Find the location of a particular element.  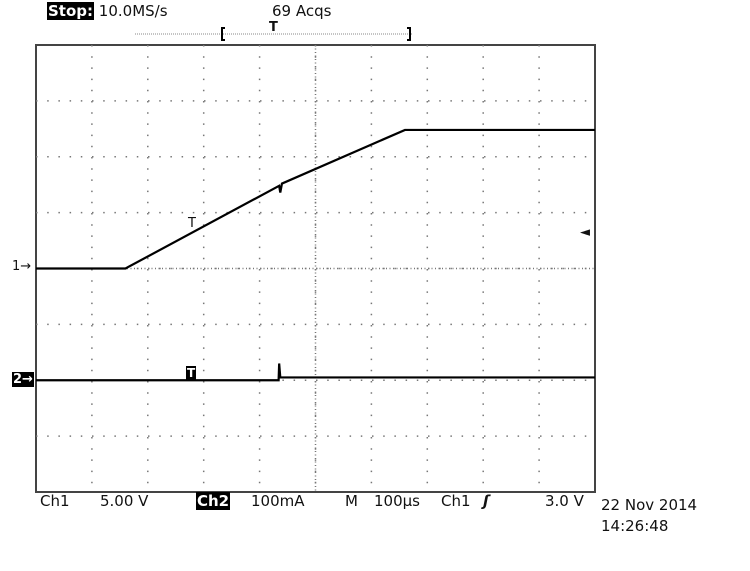

timebase-label: M is located at coordinates (351, 501).